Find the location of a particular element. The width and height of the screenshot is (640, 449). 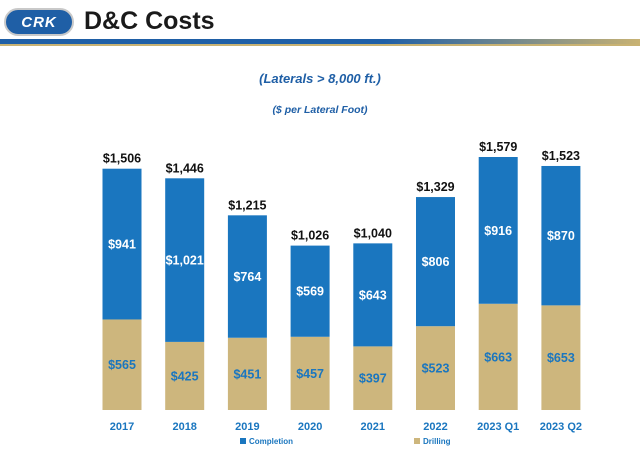

x-tick-label-0: 2017 is located at coordinates (122, 427).